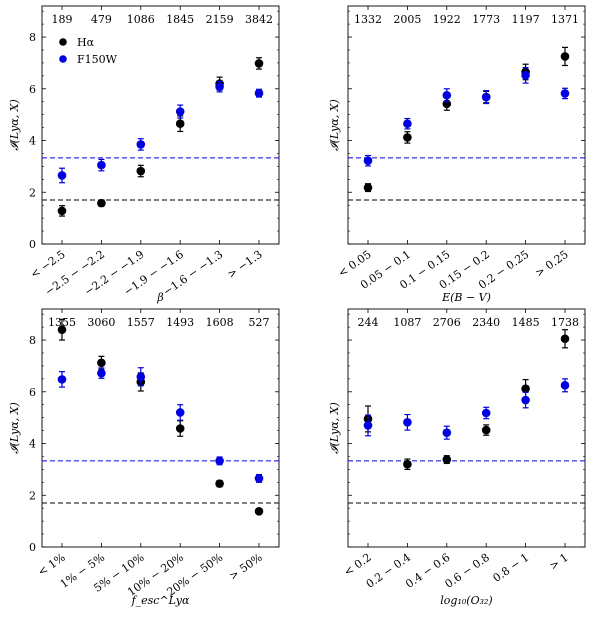 The image size is (593, 619). What do you see at coordinates (407, 322) in the screenshot?
I see `bin-count-label: 1087` at bounding box center [407, 322].